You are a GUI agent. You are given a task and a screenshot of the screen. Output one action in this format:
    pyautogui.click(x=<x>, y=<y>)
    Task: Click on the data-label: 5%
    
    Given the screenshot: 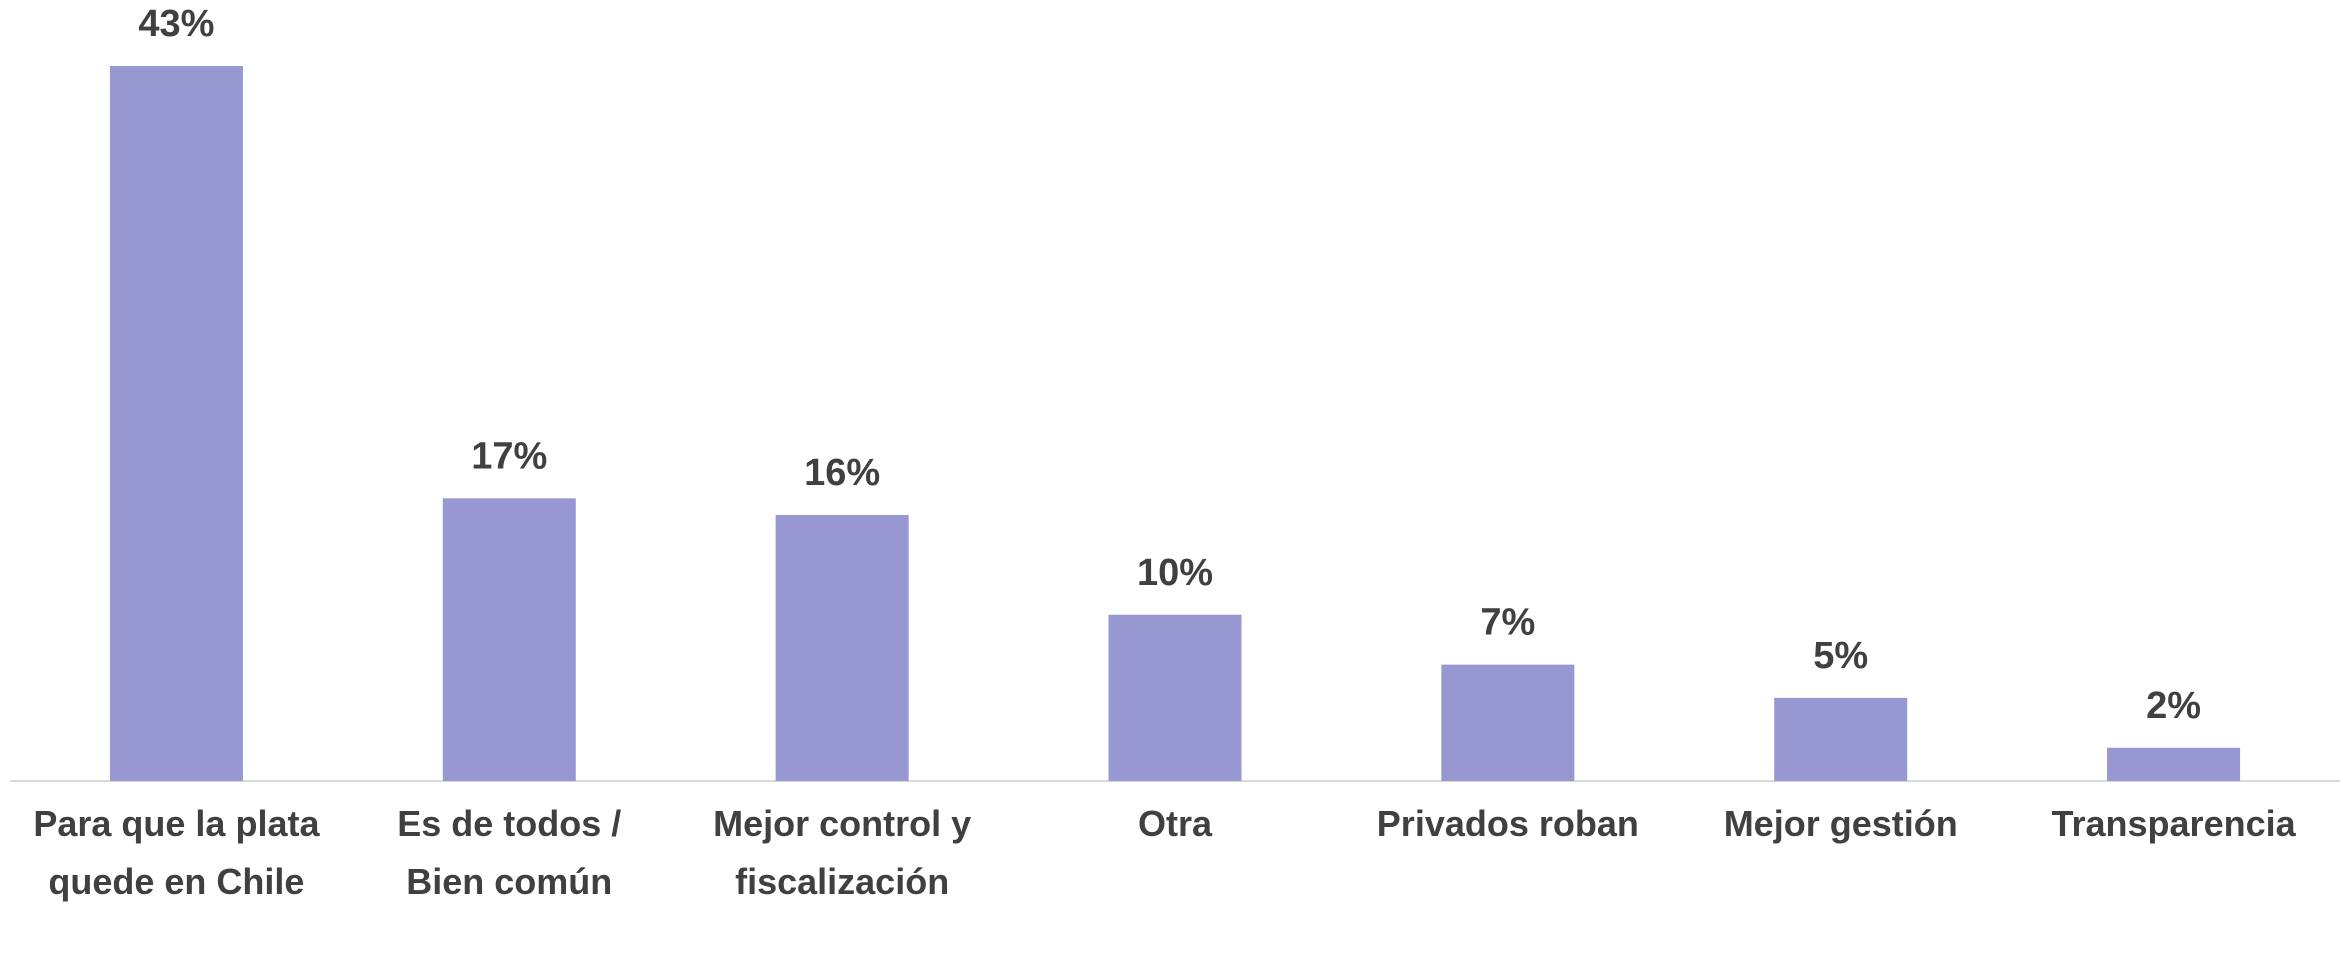 What is the action you would take?
    pyautogui.click(x=1840, y=656)
    